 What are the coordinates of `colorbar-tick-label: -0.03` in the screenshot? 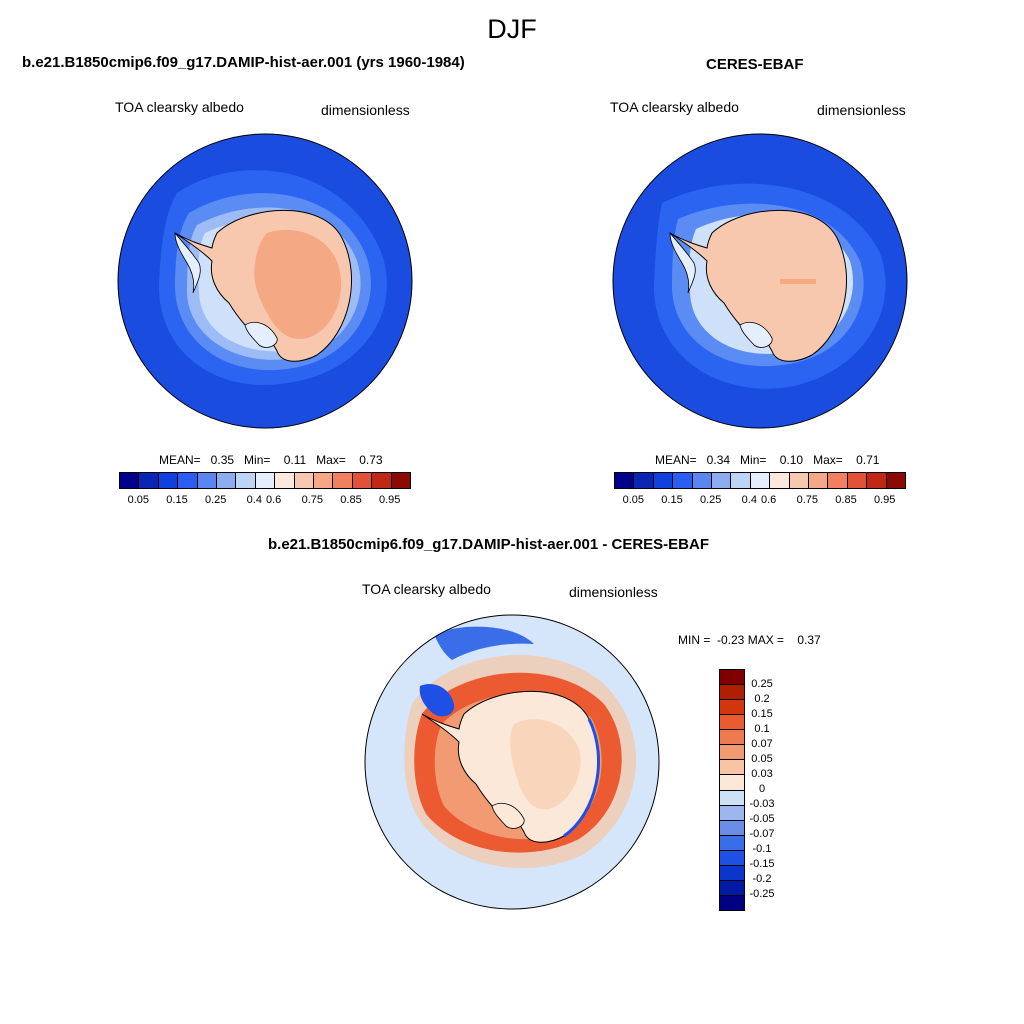 It's located at (762, 804).